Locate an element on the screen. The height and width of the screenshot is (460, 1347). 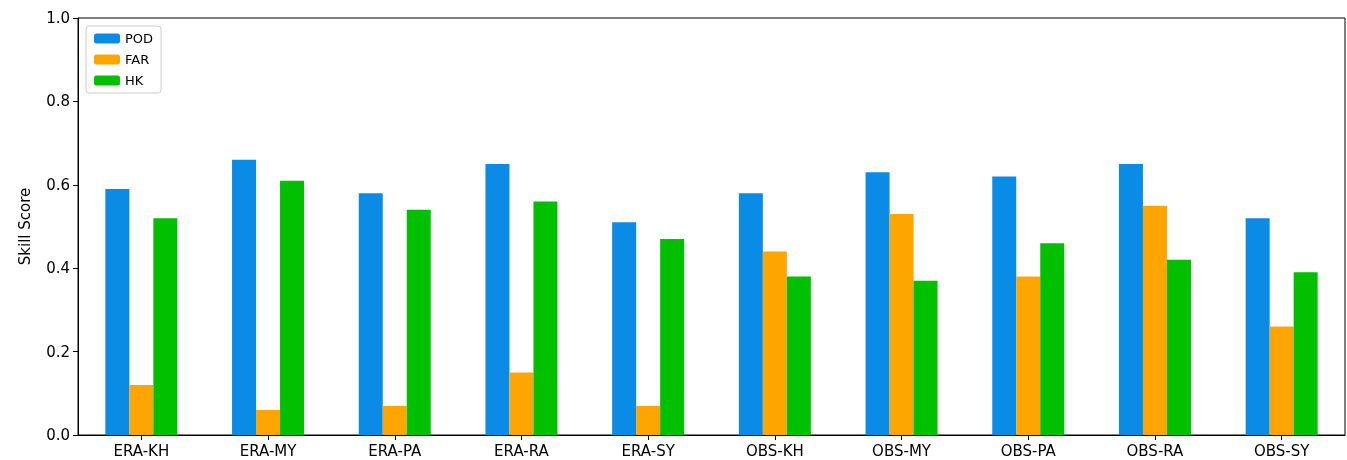
x-tick-label: OBS-SY is located at coordinates (1282, 450).